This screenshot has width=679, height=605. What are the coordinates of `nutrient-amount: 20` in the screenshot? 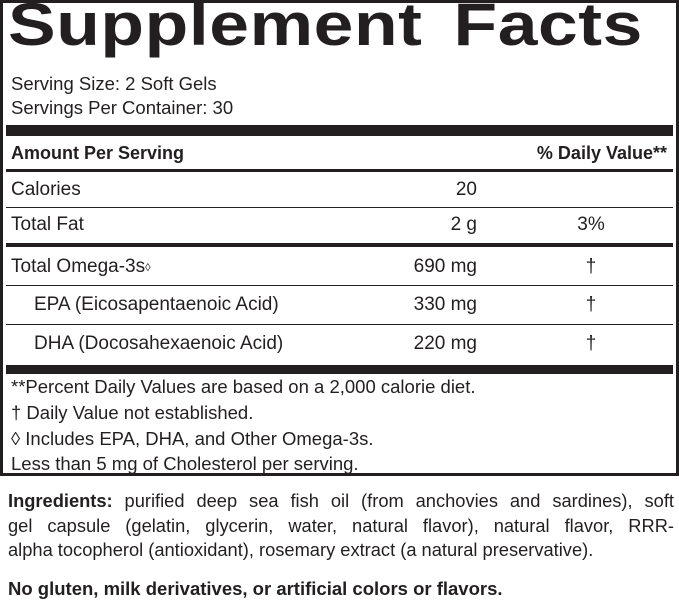 It's located at (466, 189).